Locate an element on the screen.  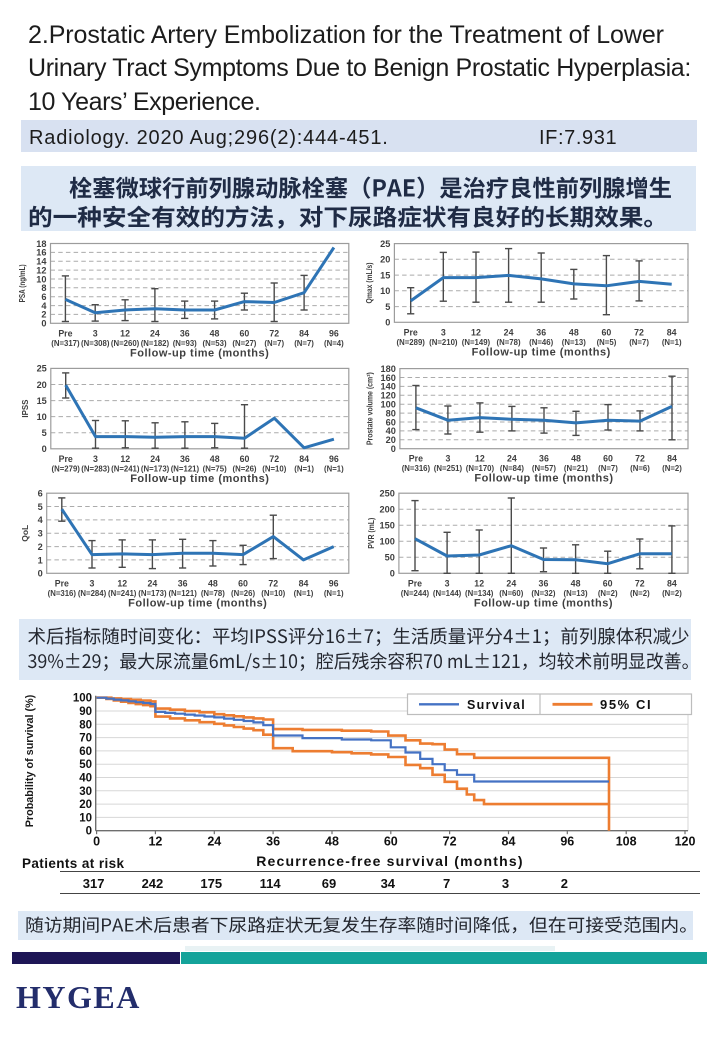
svg-text: 80 is located at coordinates (85, 725).